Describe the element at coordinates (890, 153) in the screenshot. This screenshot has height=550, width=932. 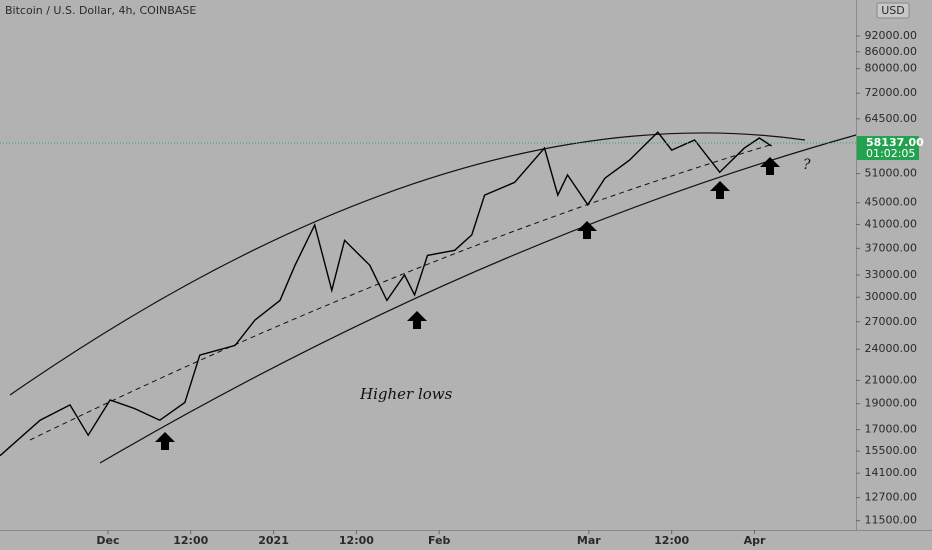
I see `countdown: 01:02:05` at that location.